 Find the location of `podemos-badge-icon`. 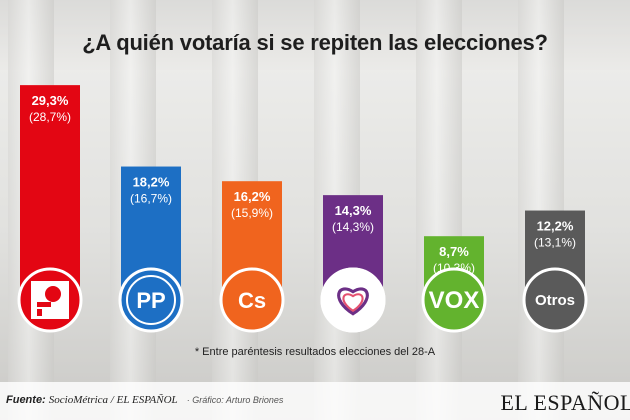

podemos-badge-icon is located at coordinates (353, 300).